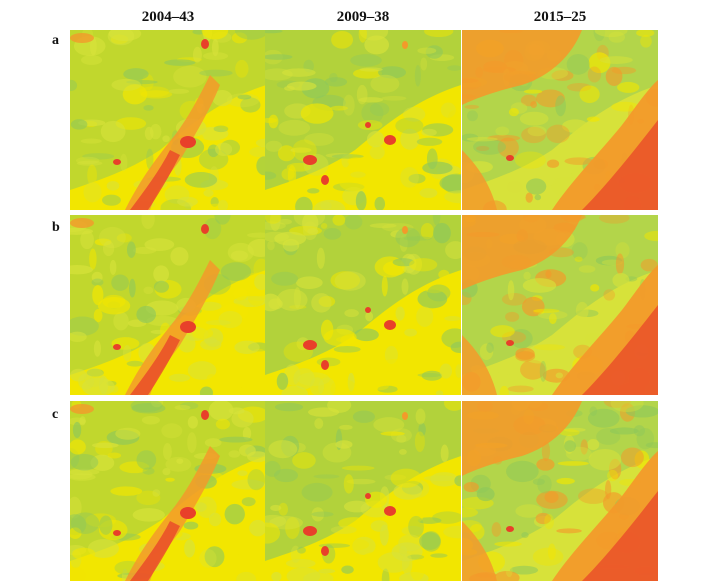 This screenshot has height=588, width=717. Describe the element at coordinates (560, 17) in the screenshot. I see `column-header-2015-25: 2015–25` at that location.